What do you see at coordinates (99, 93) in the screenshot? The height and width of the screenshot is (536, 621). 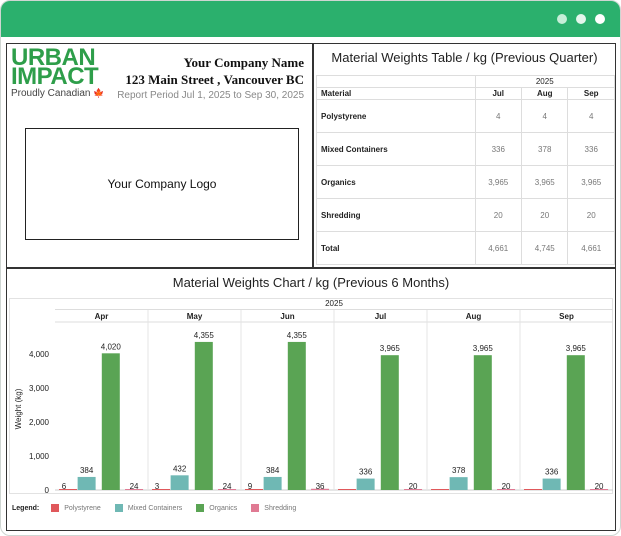 I see `maple-leaf-icon: 🍁` at bounding box center [99, 93].